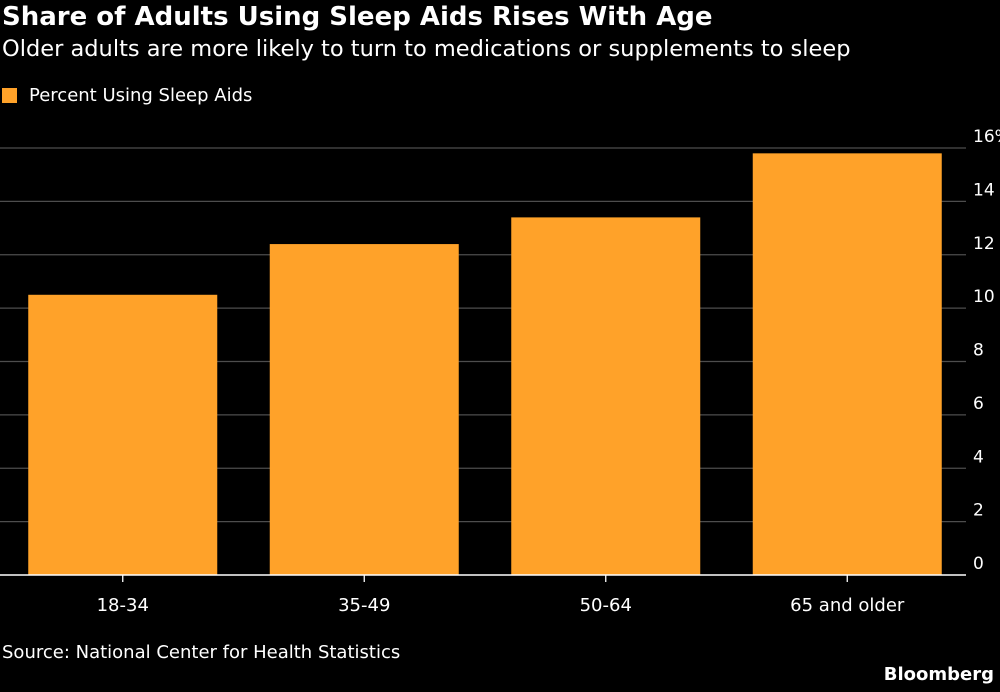  I want to click on x-tick-label: 50-64, so click(606, 605).